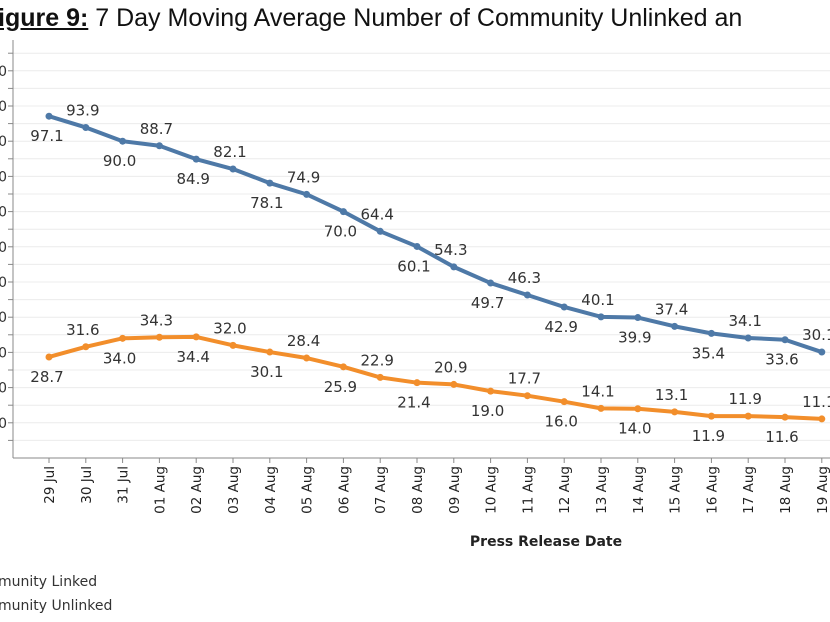  I want to click on x-tick-label: 02 Aug, so click(197, 490).